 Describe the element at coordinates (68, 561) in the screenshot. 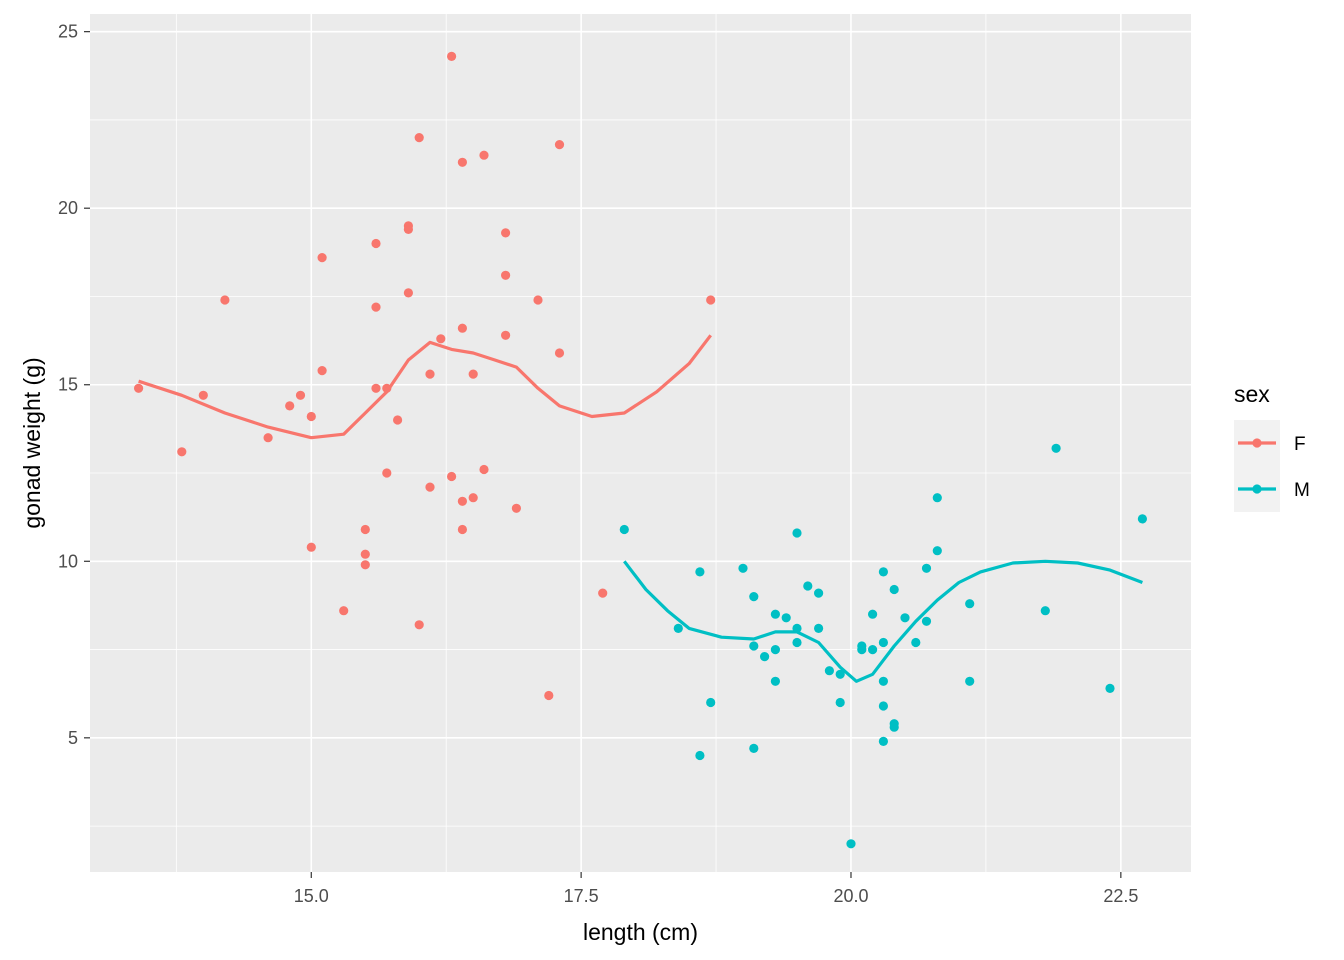

I see `y-tick-label: 10` at that location.